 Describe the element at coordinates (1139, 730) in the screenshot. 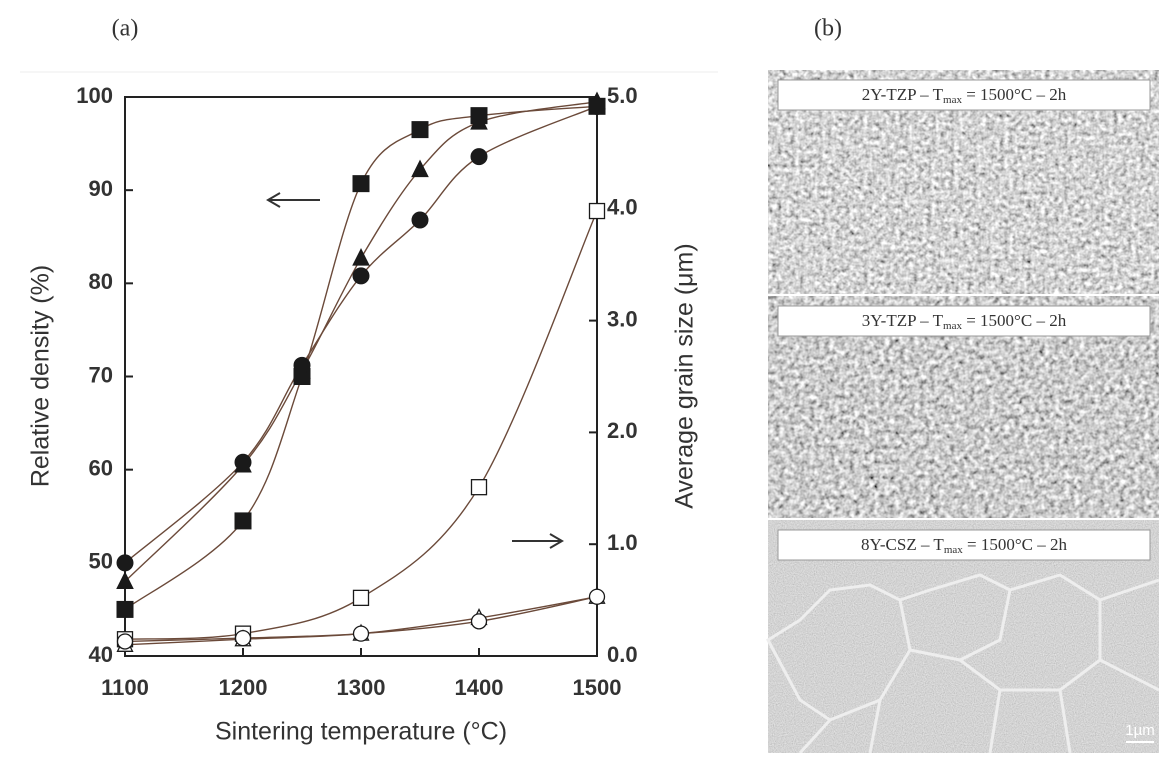

I see `scale-bar-label: 1µm` at that location.